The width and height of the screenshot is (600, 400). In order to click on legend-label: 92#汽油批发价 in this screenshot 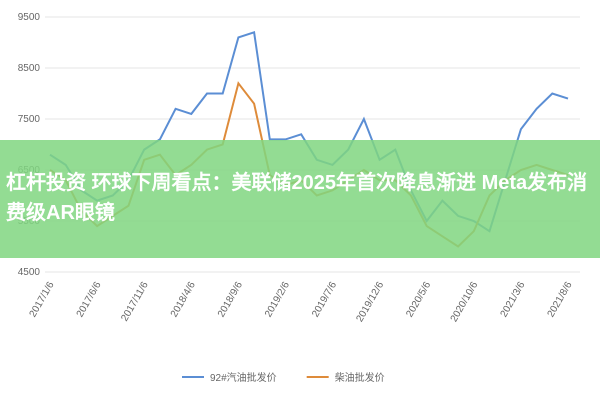, I will do `click(243, 377)`.